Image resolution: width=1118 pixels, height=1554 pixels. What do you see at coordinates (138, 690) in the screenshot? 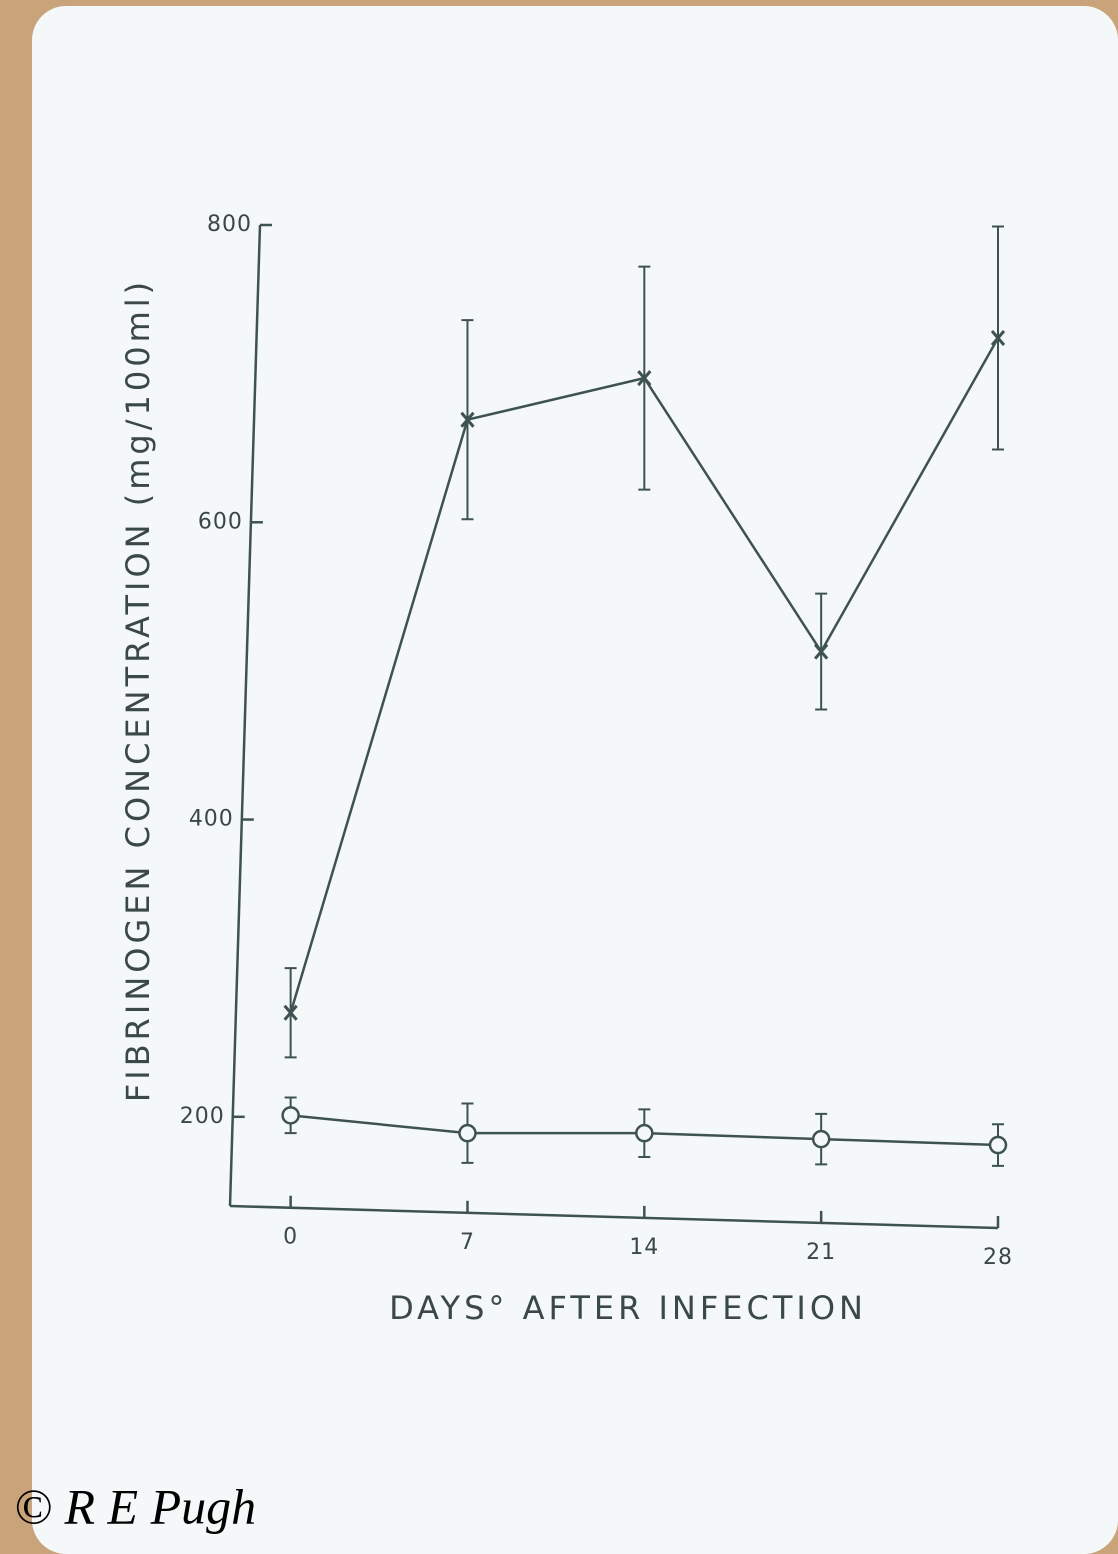
I see `y-axis-title: FIBRINOGEN CONCENTRATION (mg/100ml)` at bounding box center [138, 690].